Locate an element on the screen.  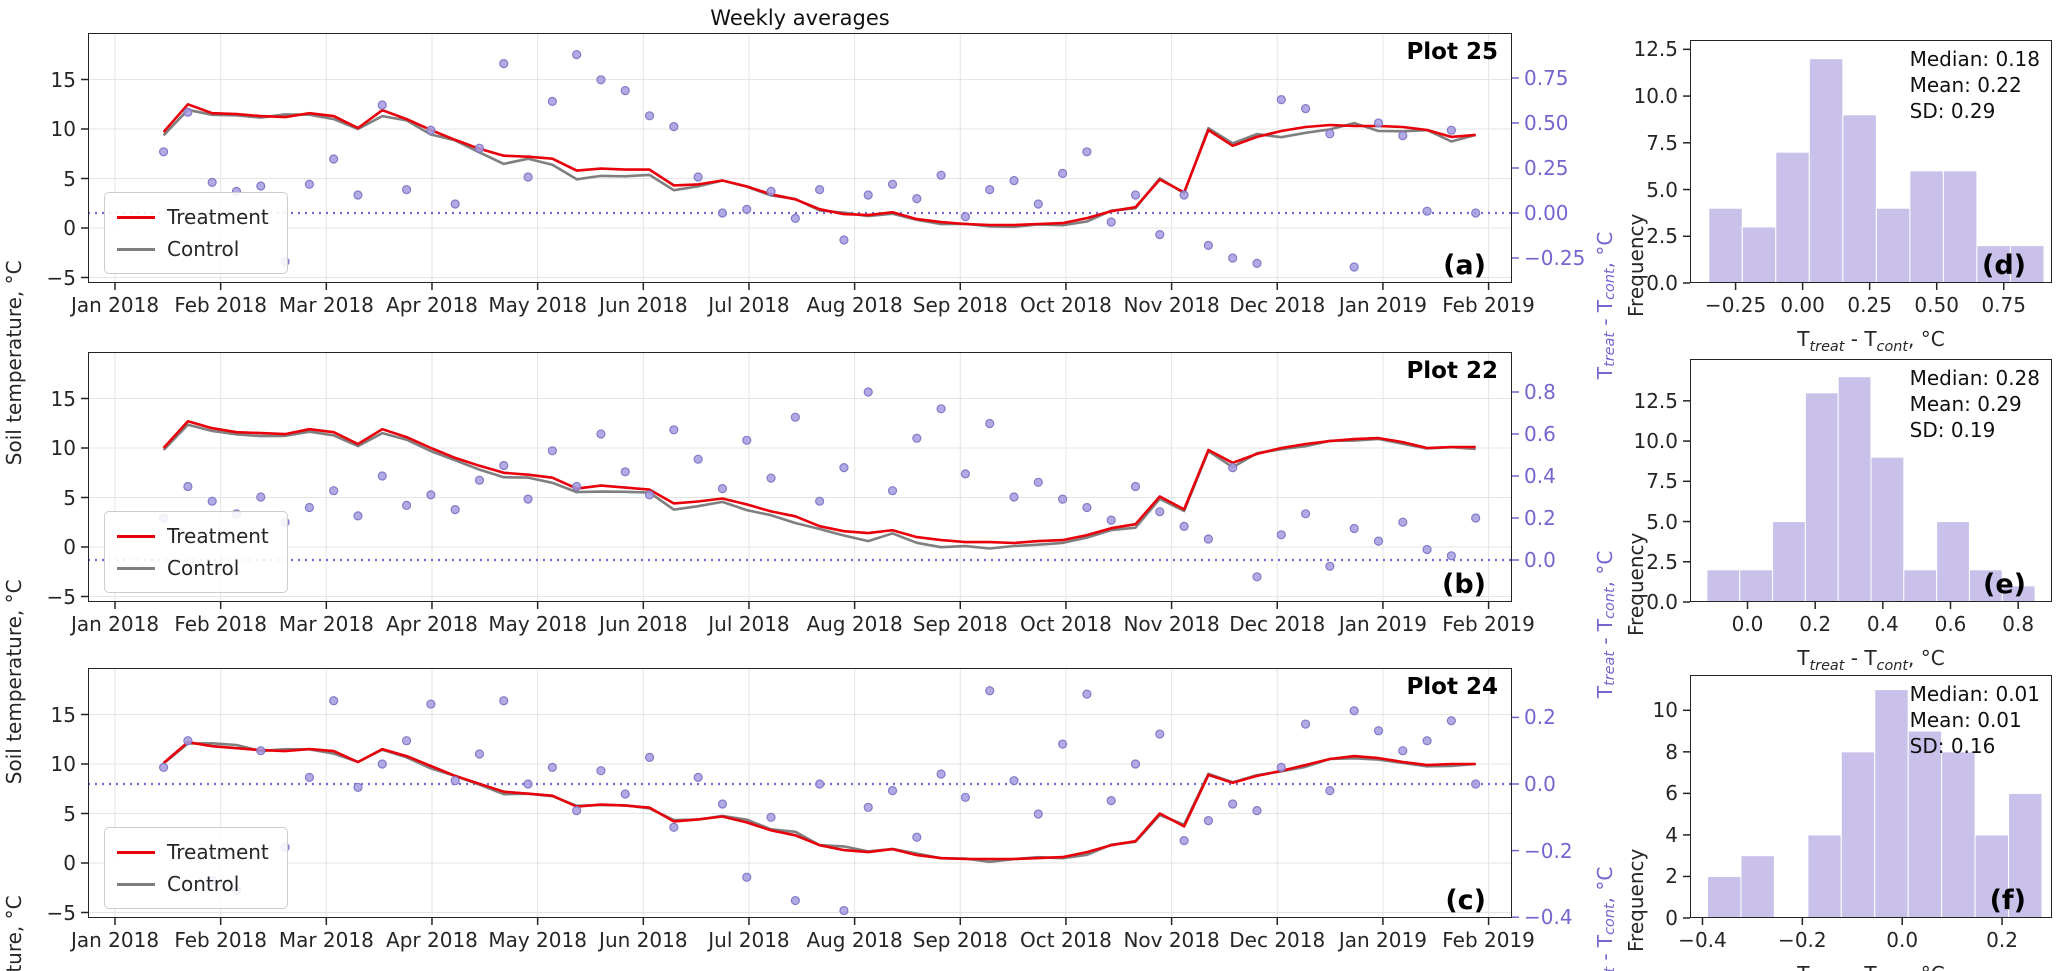
x-tick-label: 0.50 is located at coordinates (1936, 305).